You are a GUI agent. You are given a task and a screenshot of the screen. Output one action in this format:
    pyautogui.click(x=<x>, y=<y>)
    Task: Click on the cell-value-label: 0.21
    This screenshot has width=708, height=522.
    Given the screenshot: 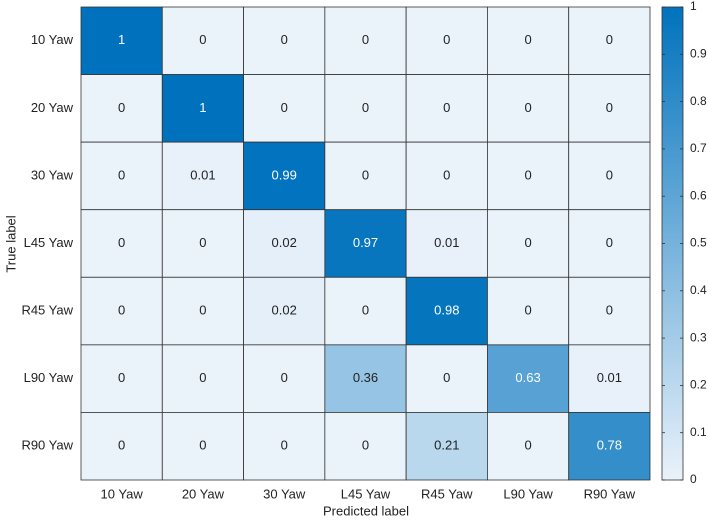 What is the action you would take?
    pyautogui.click(x=446, y=445)
    